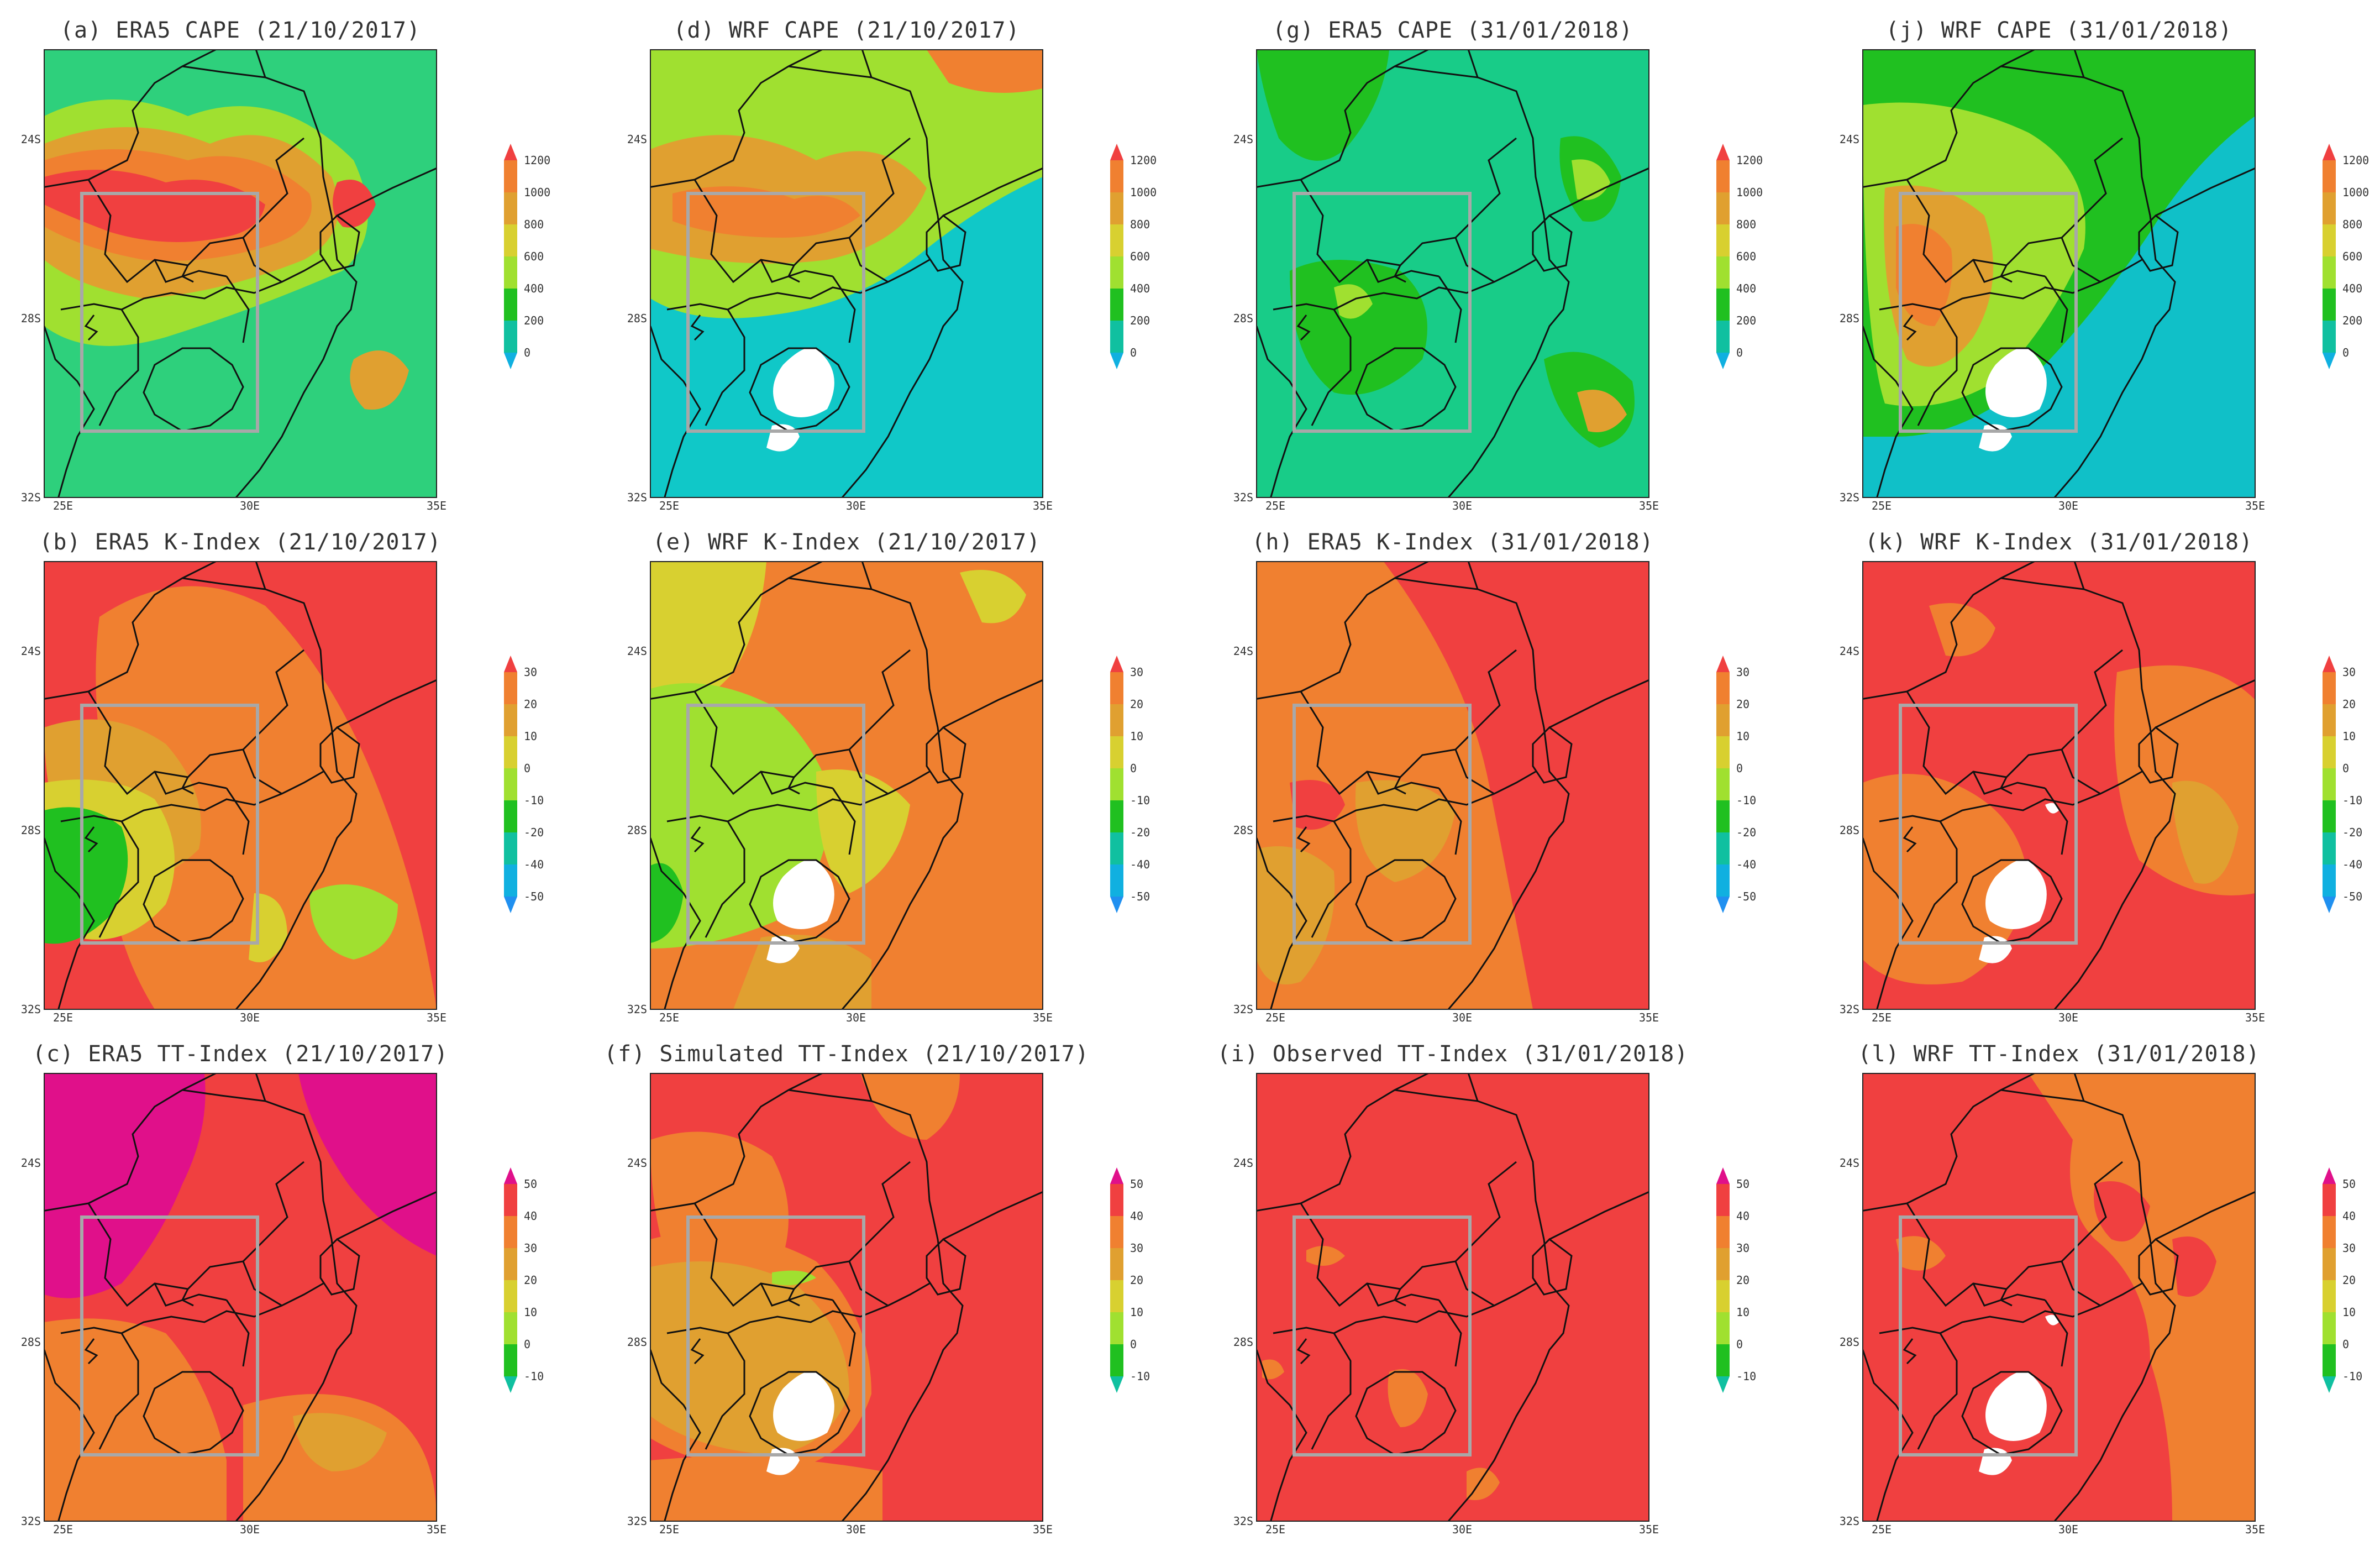  Describe the element at coordinates (1649, 1018) in the screenshot. I see `lon-tick-label: 35E` at that location.